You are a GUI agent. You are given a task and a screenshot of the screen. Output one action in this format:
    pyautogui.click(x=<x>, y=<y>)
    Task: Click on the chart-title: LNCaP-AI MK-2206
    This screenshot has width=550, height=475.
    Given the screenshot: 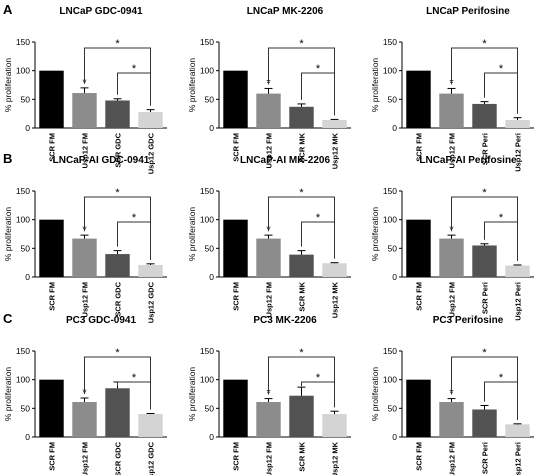 What is the action you would take?
    pyautogui.click(x=285, y=160)
    